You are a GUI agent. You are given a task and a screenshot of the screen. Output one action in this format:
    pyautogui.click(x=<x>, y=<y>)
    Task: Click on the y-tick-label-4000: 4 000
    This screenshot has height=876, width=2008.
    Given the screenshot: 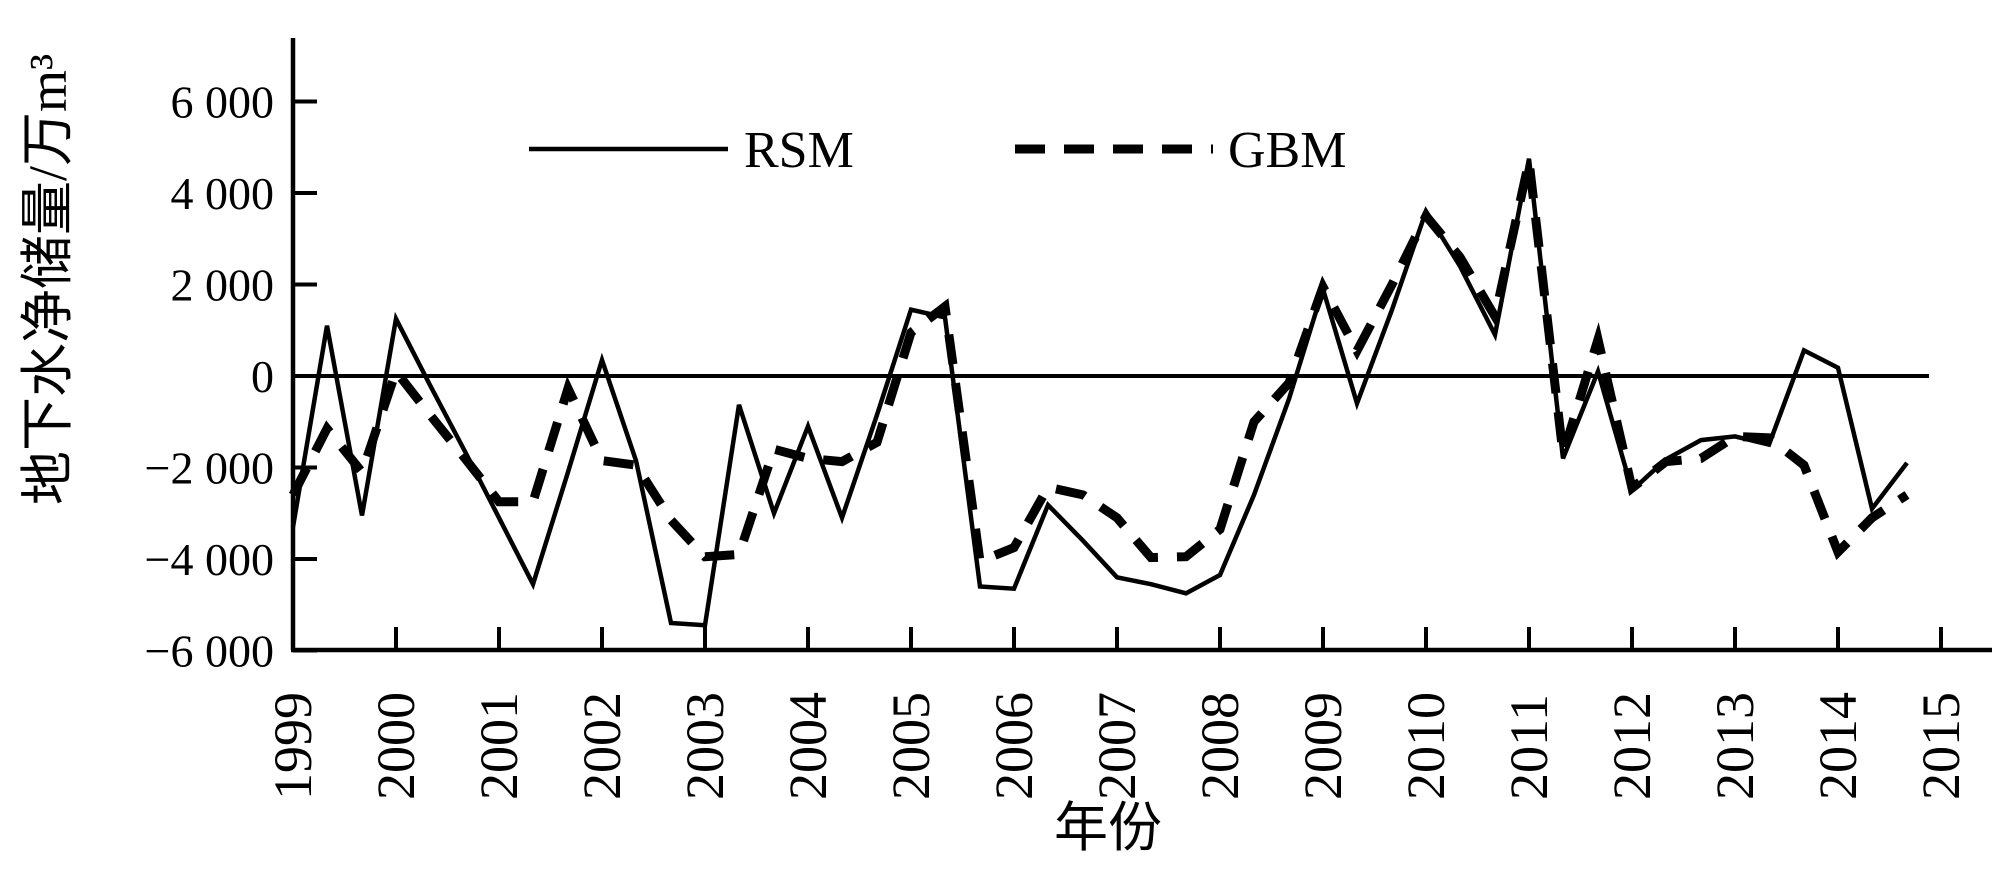 What is the action you would take?
    pyautogui.click(x=223, y=193)
    